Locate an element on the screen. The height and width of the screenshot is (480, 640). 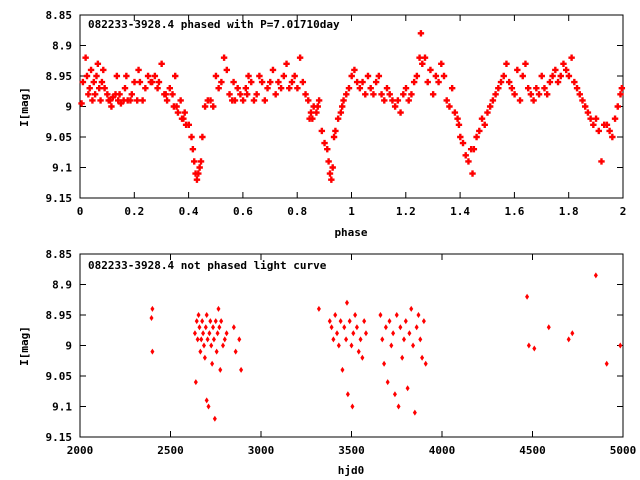
y-tick-label: 9.05 is located at coordinates (59, 137).